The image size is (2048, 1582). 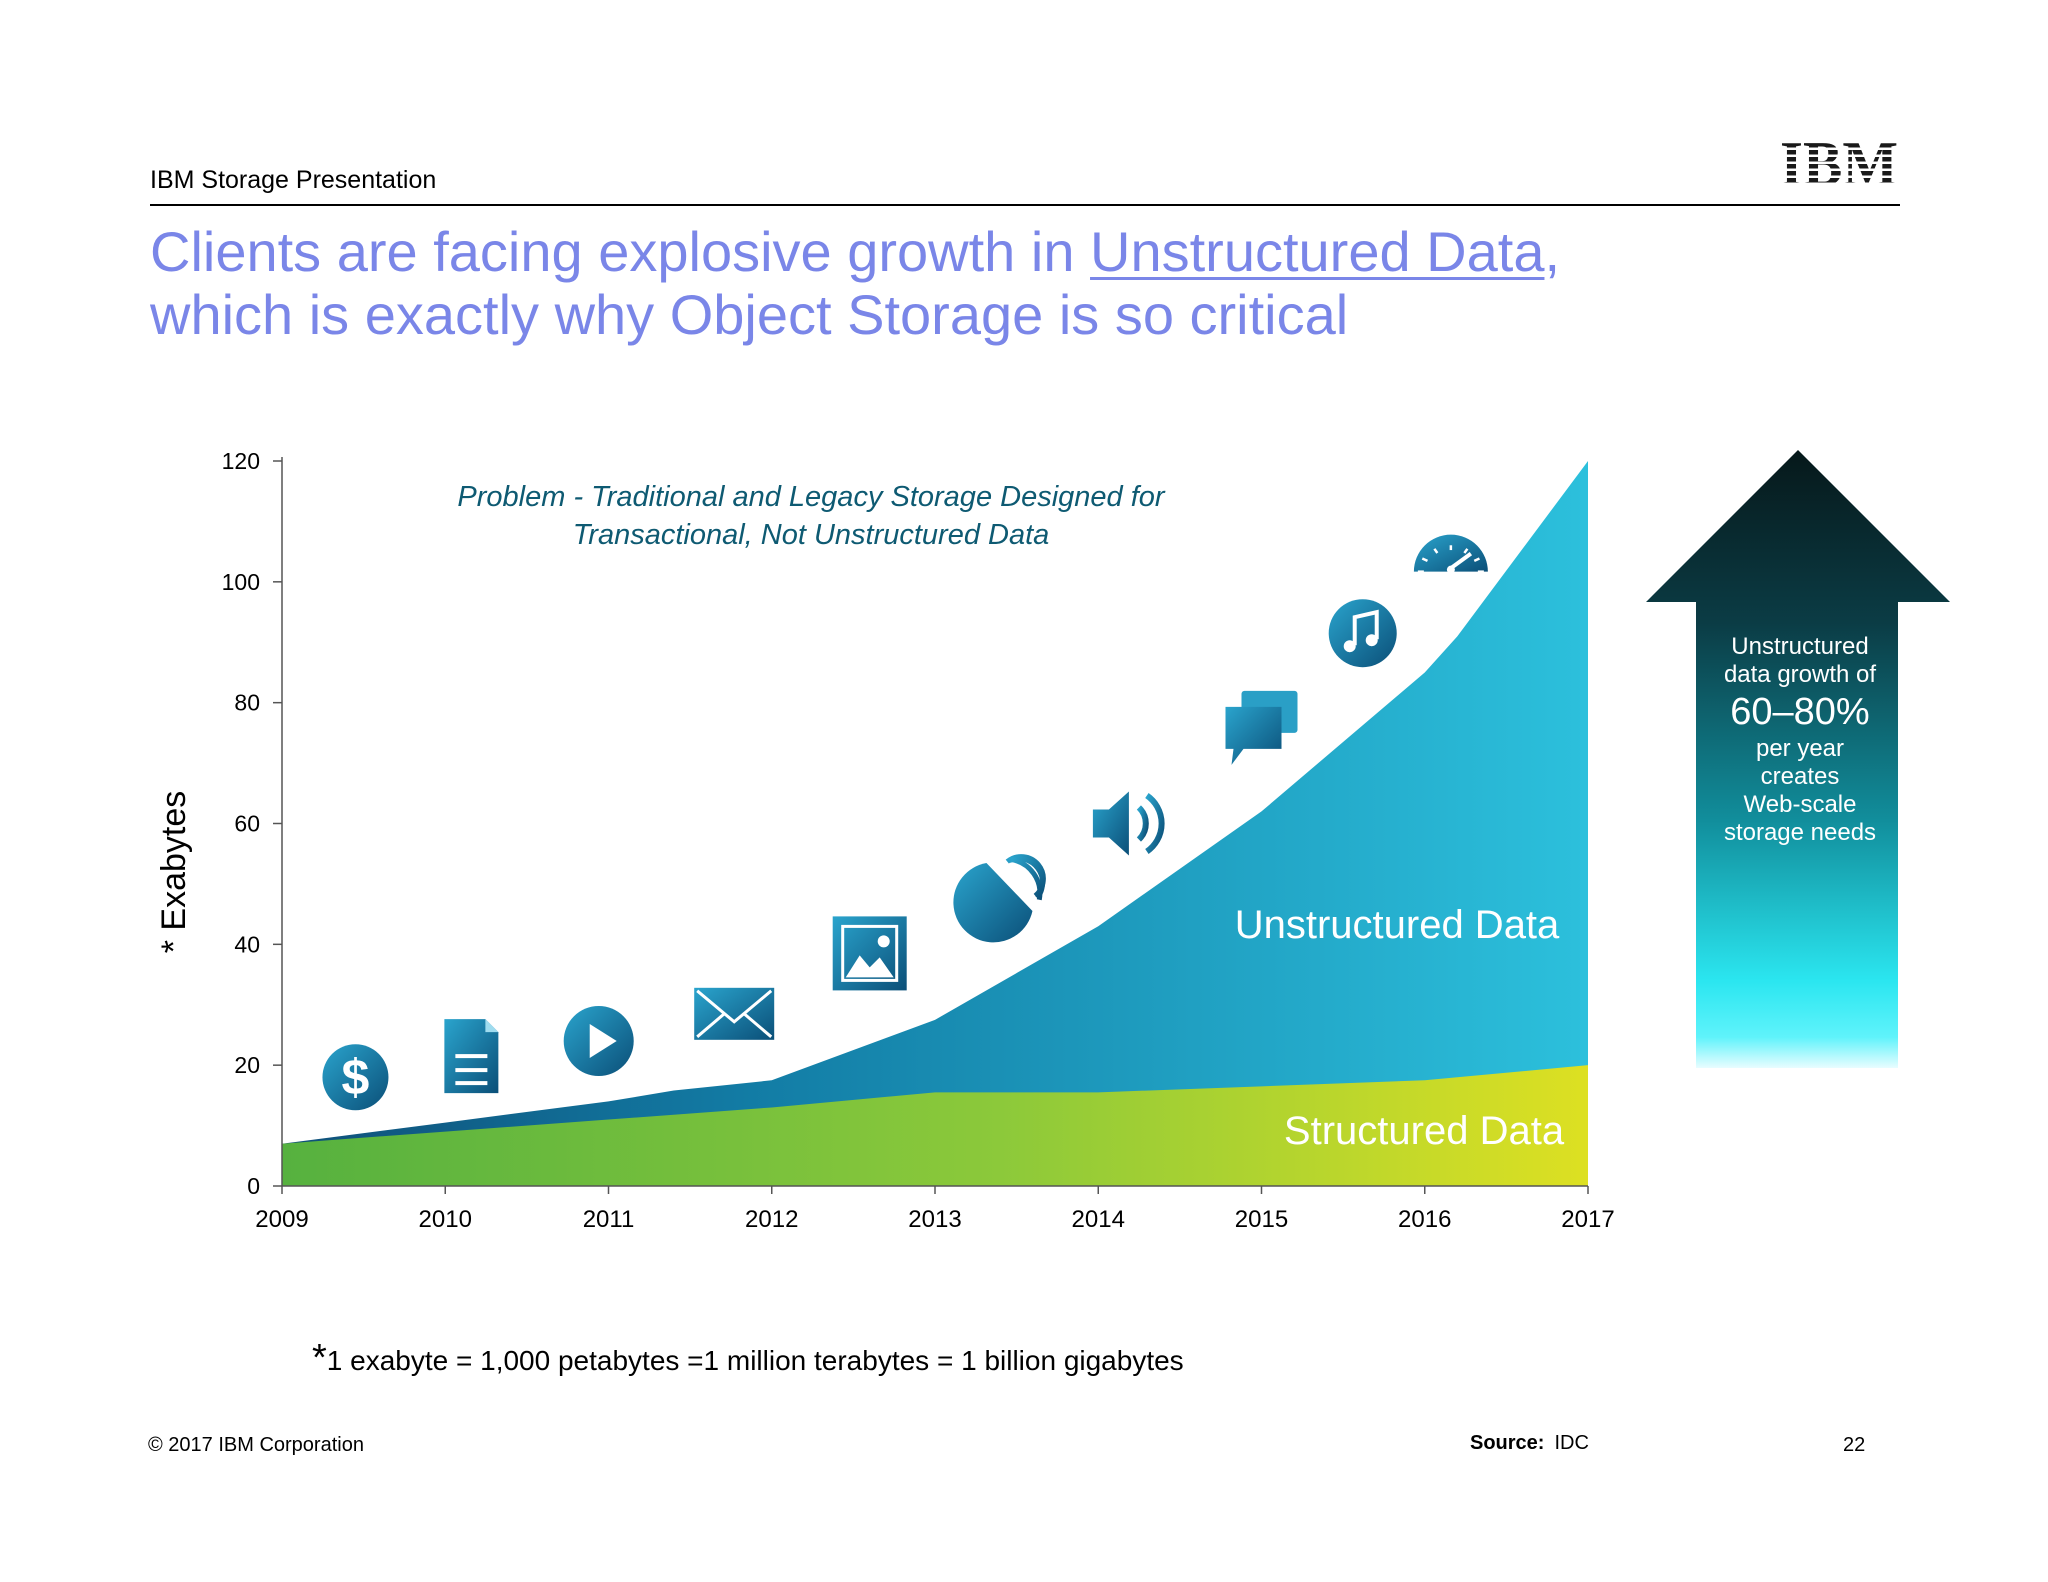 I want to click on y-tick-label: 60, so click(x=247, y=824).